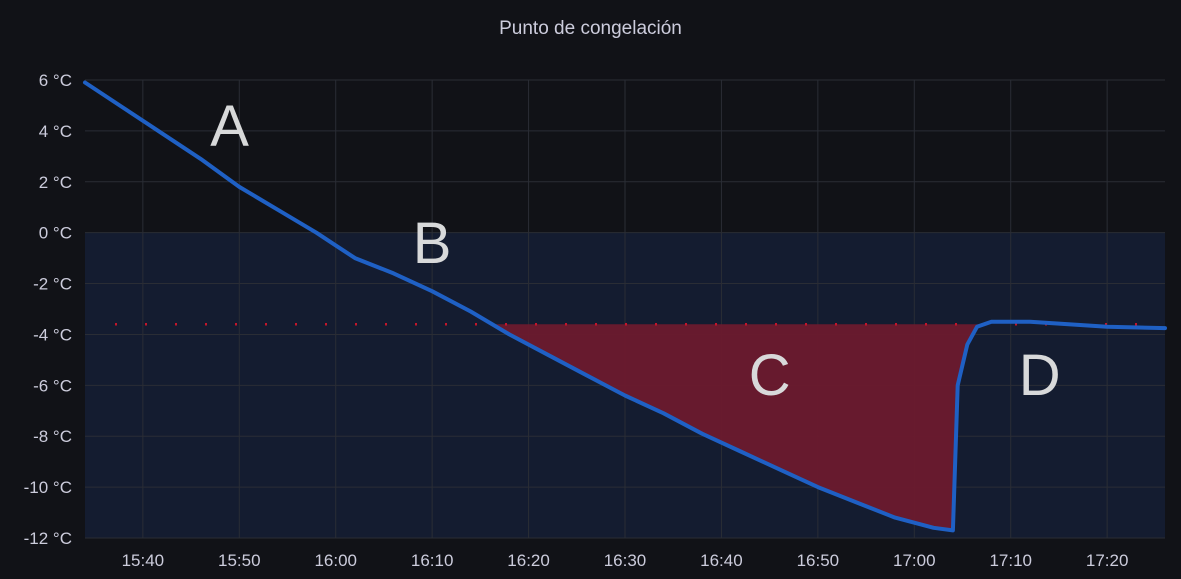 This screenshot has height=579, width=1181. Describe the element at coordinates (143, 560) in the screenshot. I see `x-tick-label: 15:40` at that location.